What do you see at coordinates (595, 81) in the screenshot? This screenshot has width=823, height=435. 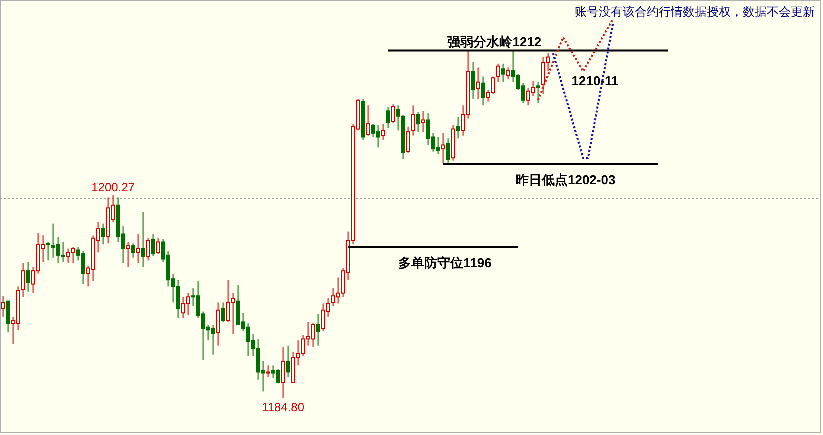 I see `annotation: 1210-11` at bounding box center [595, 81].